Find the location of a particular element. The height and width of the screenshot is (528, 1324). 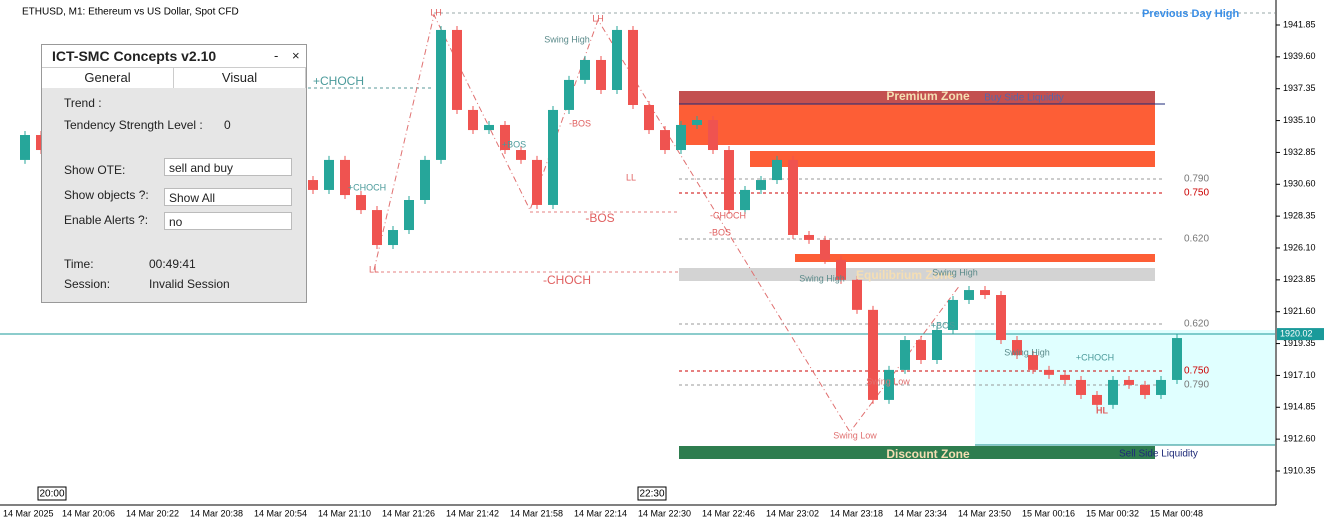

trend-label: Trend : is located at coordinates (83, 103).